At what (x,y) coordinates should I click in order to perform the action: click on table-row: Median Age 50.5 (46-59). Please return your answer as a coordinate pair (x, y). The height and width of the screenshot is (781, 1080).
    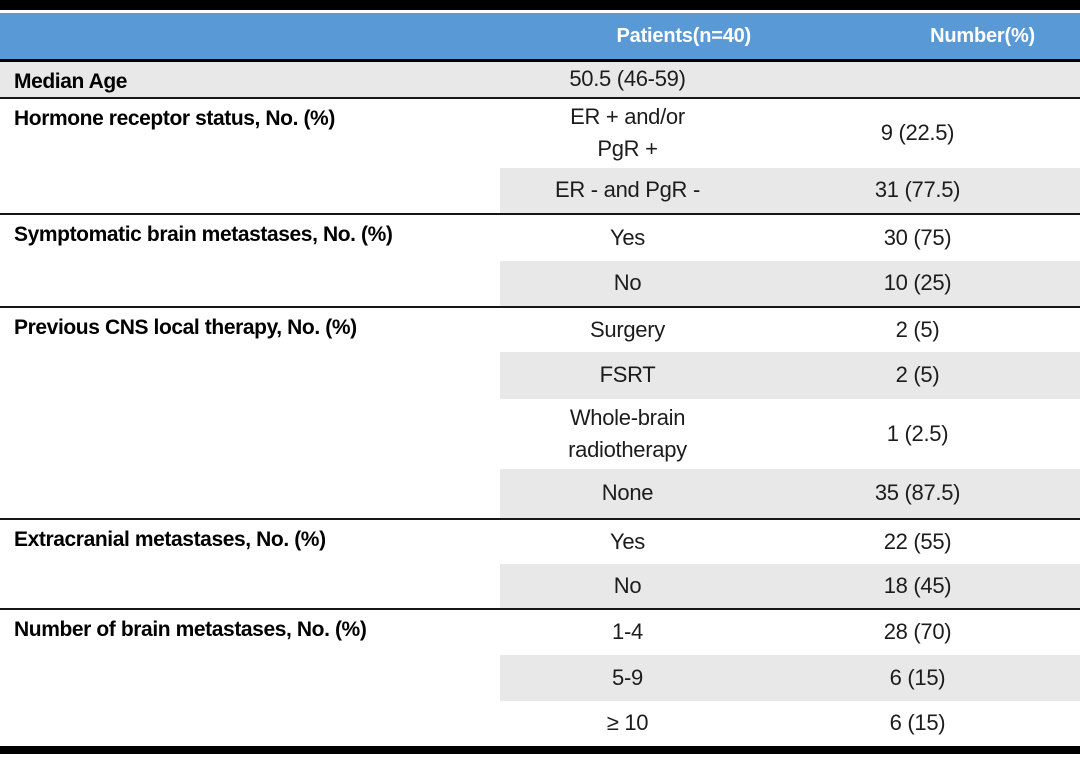
    Looking at the image, I should click on (540, 79).